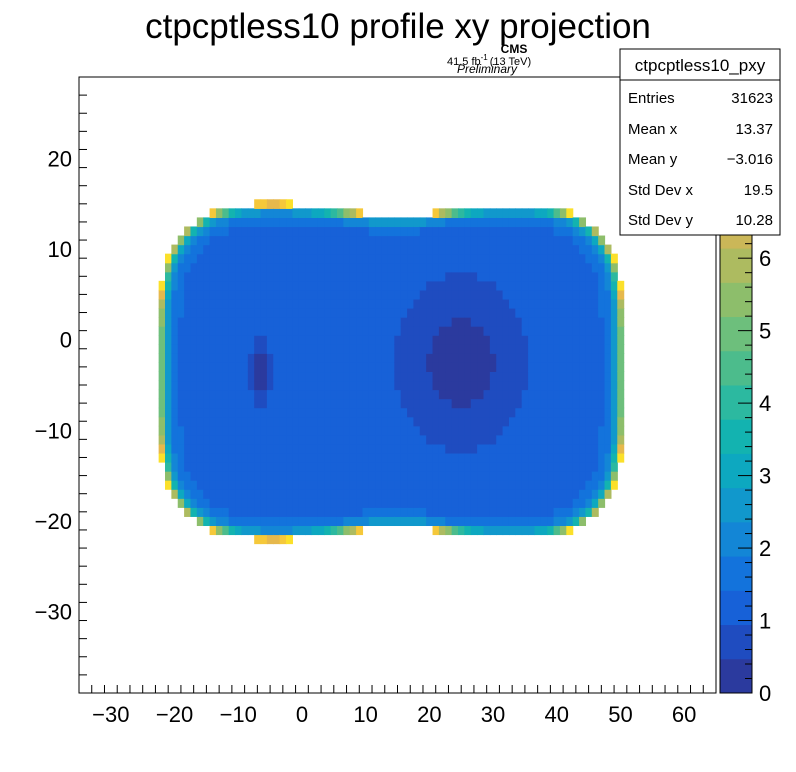 This screenshot has width=796, height=772. Describe the element at coordinates (397, 706) in the screenshot. I see `x-axis: −30 −20 −10 0 10 20 30 40 50 60` at that location.